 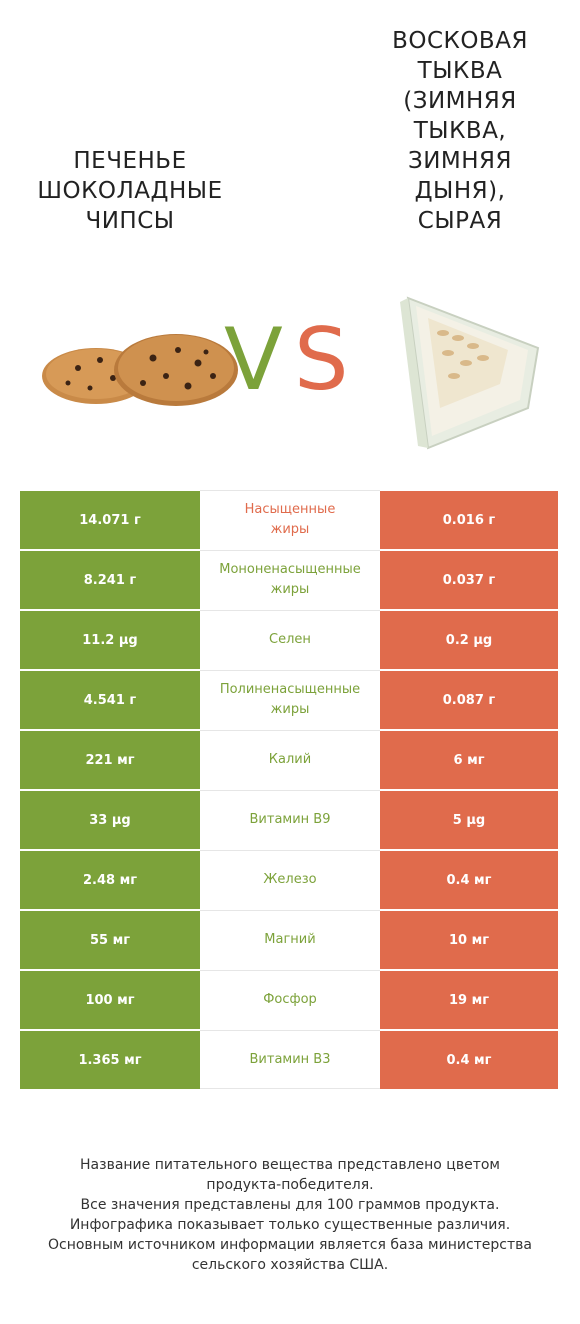 I want to click on right-value-cell: 19 мг, so click(x=469, y=999).